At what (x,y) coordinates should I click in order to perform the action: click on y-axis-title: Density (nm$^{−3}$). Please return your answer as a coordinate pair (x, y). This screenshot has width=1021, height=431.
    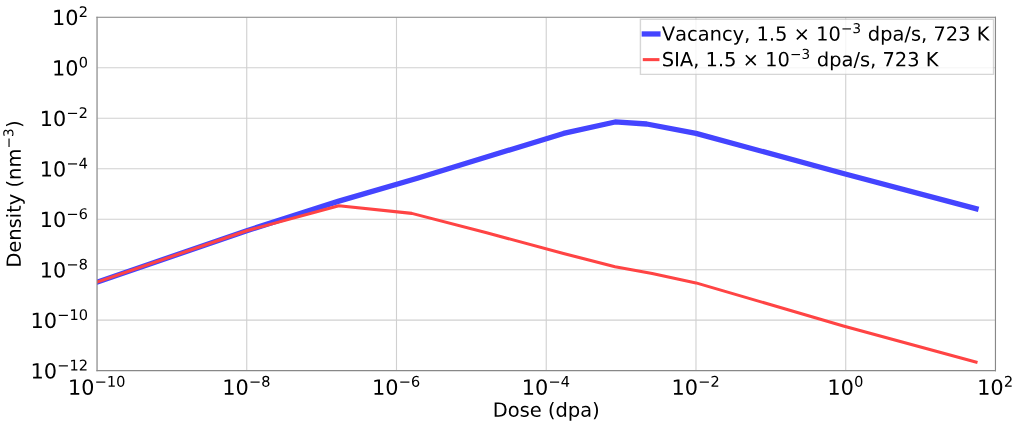
    Looking at the image, I should click on (14, 193).